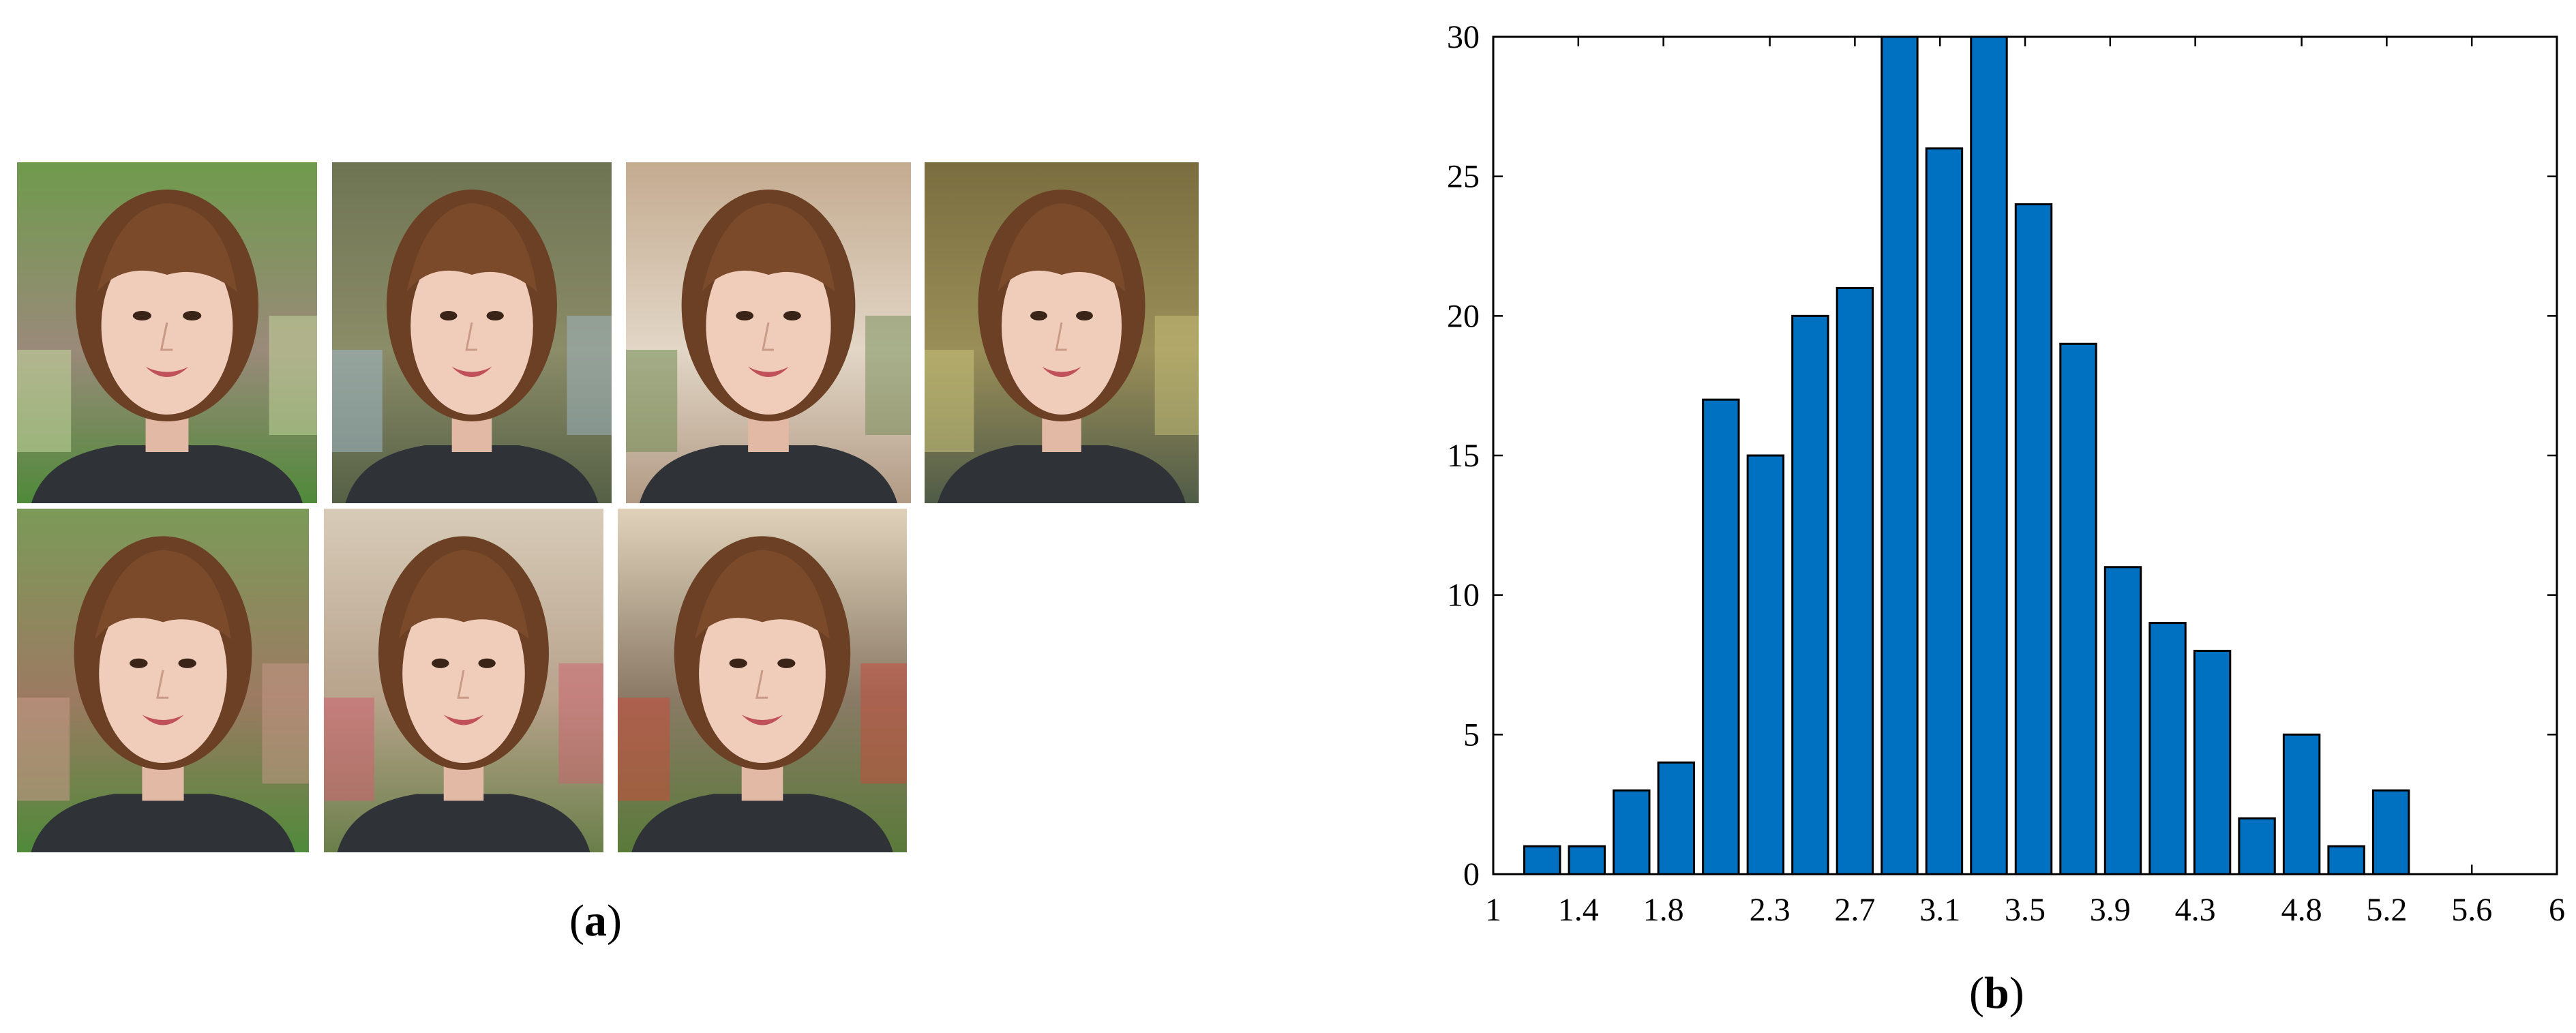 The image size is (2576, 1033). I want to click on x-tick-label: 3.9, so click(2110, 910).